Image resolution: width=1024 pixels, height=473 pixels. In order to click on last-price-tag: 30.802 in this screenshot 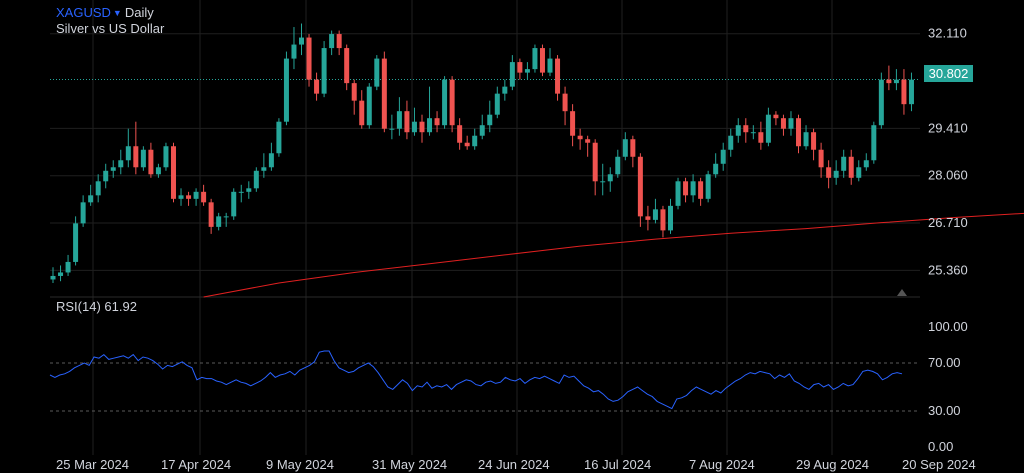, I will do `click(948, 73)`.